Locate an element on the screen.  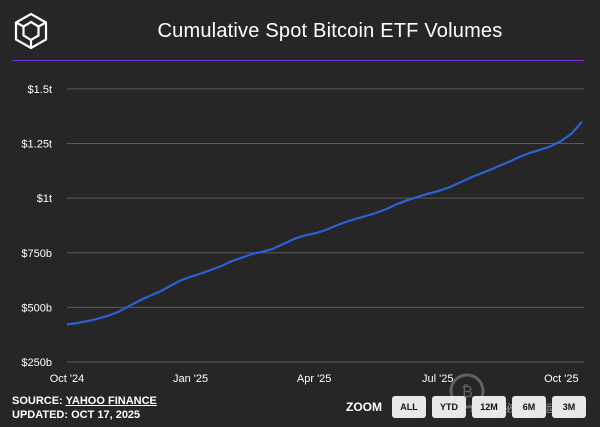
x-tick-label: Oct '24 is located at coordinates (67, 379).